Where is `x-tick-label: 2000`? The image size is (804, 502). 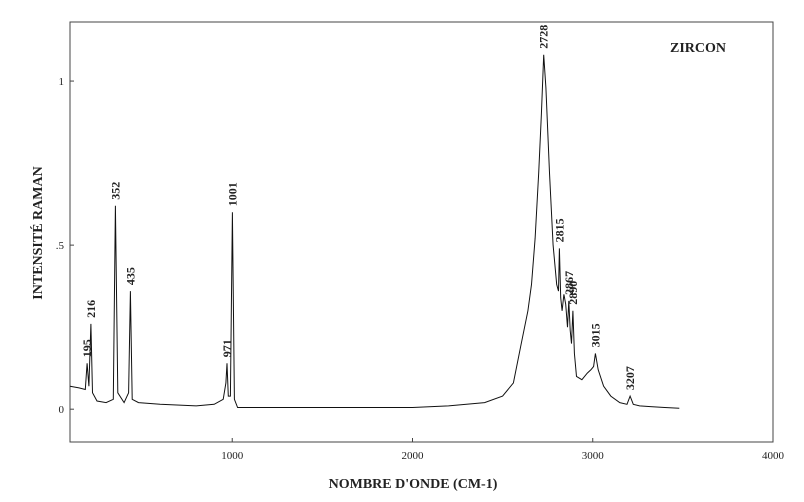
x-tick-label: 2000 is located at coordinates (412, 456).